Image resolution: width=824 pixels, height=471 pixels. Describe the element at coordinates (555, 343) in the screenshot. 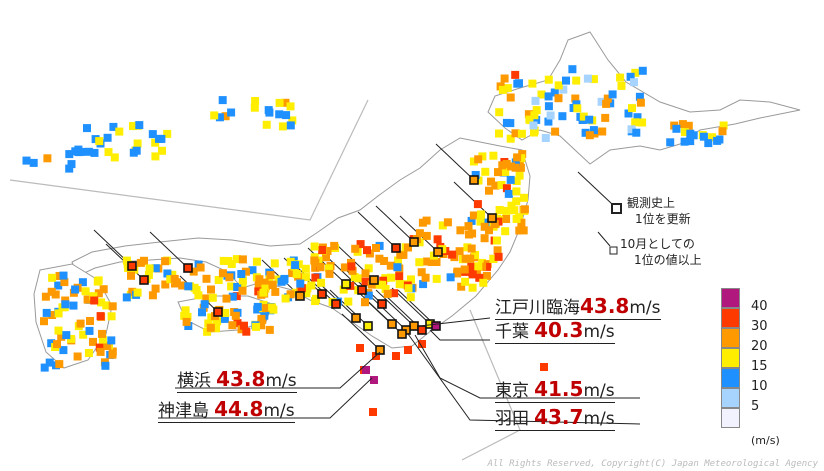

I see `callout-underline` at that location.